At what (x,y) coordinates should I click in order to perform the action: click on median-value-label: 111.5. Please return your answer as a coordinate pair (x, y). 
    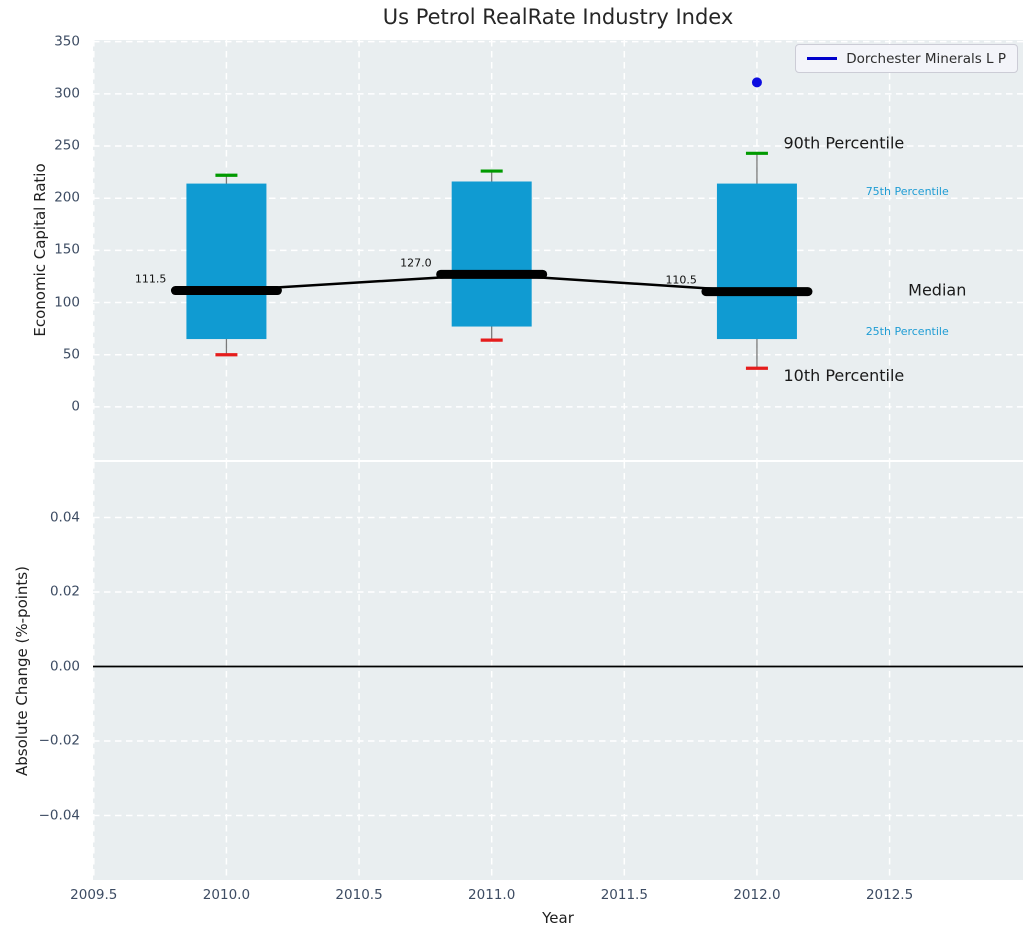
    Looking at the image, I should click on (151, 279).